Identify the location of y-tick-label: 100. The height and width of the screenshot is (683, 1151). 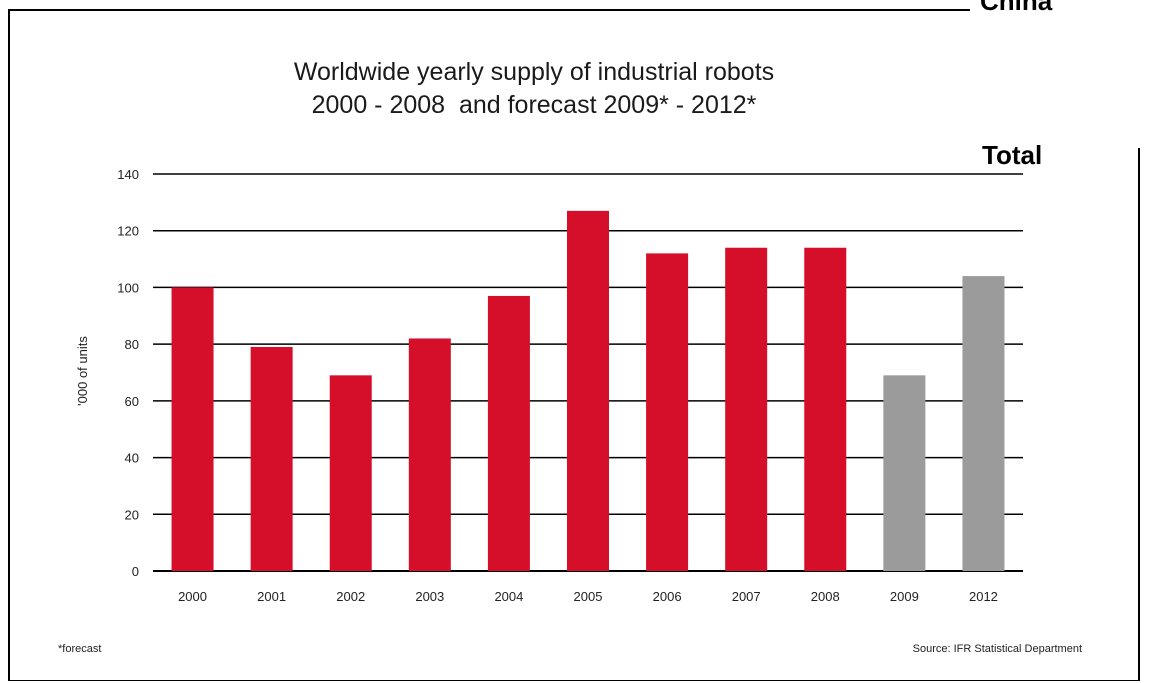
(128, 287).